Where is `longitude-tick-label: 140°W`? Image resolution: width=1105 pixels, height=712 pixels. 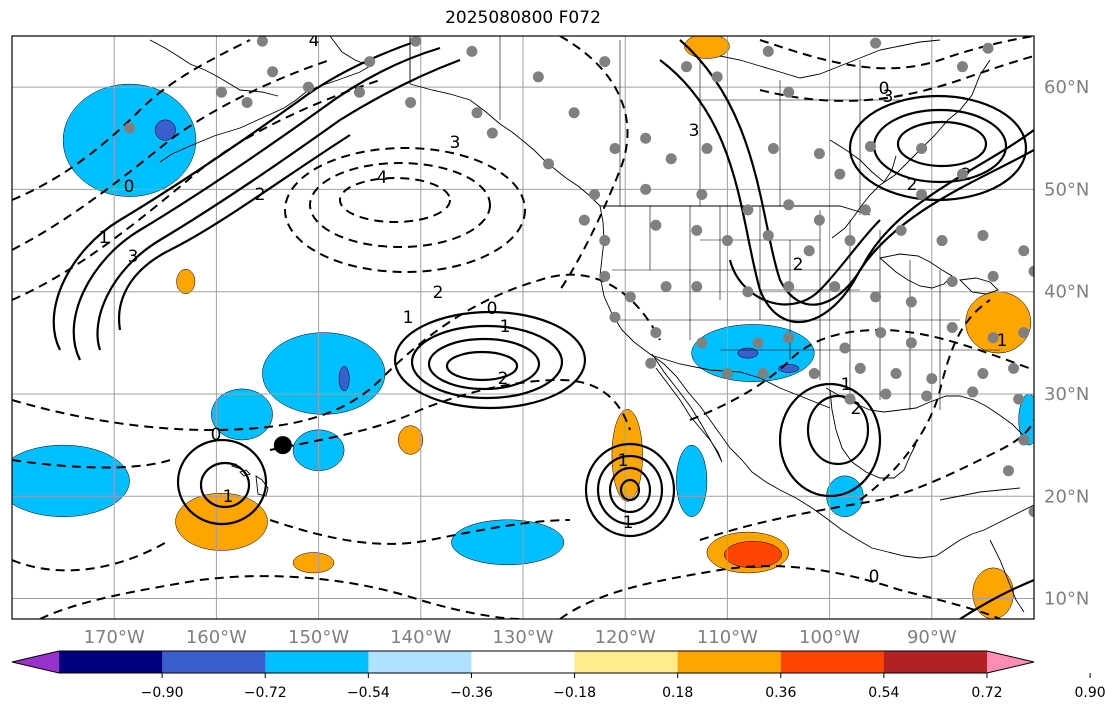 longitude-tick-label: 140°W is located at coordinates (420, 637).